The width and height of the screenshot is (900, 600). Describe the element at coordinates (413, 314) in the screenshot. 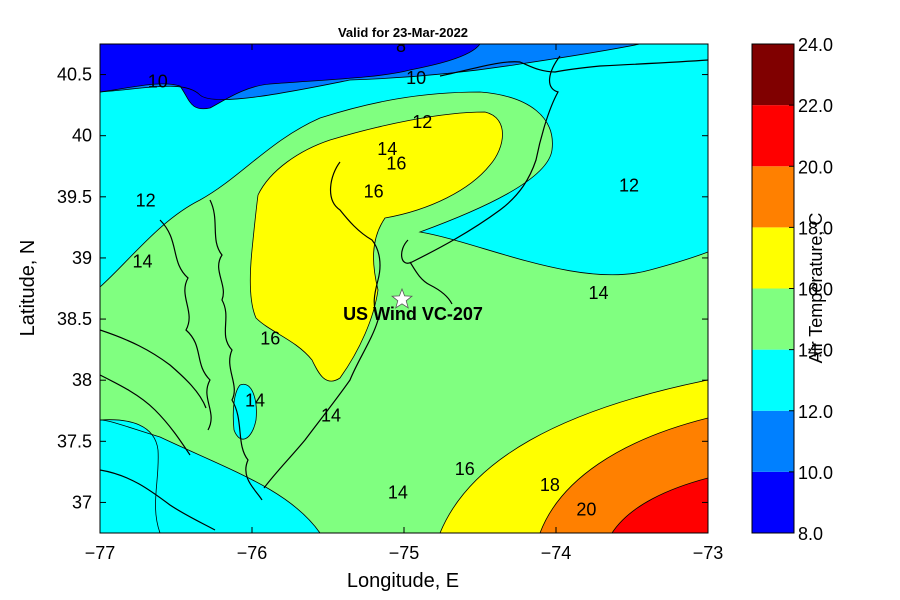

I see `station-label: US Wind VC-207` at that location.